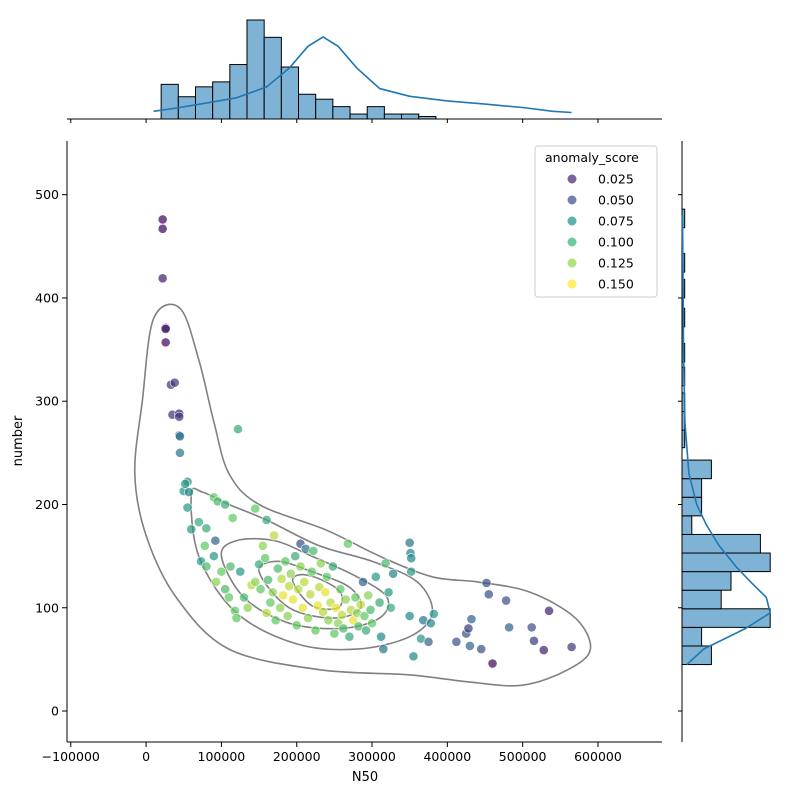 The height and width of the screenshot is (800, 800). Describe the element at coordinates (598, 756) in the screenshot. I see `x-tick-label: 600000` at that location.